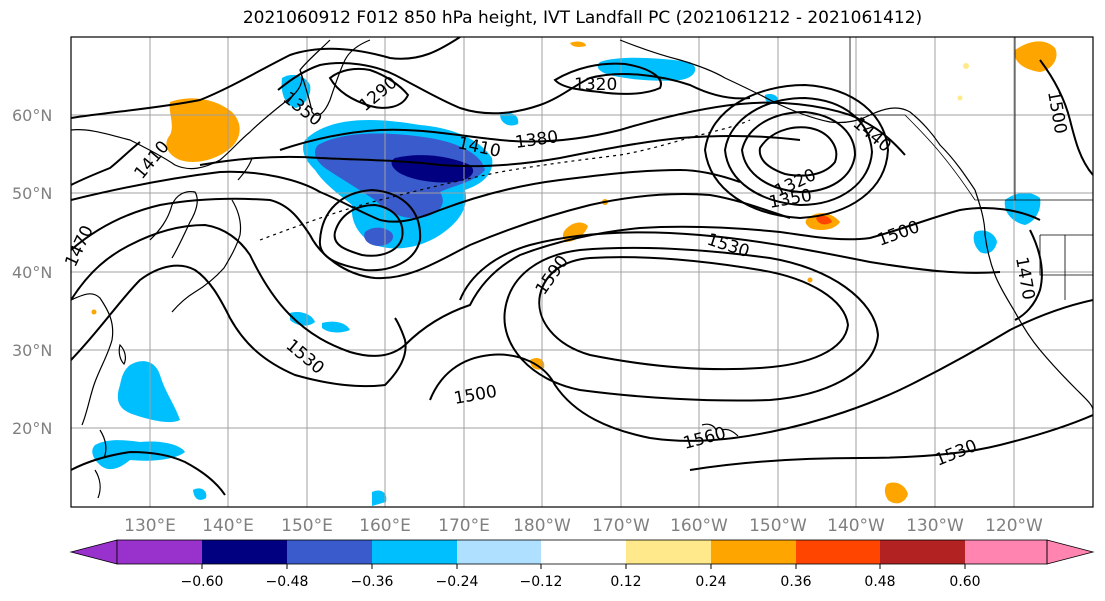  I want to click on contour-1500-east, so click(1066, 117).